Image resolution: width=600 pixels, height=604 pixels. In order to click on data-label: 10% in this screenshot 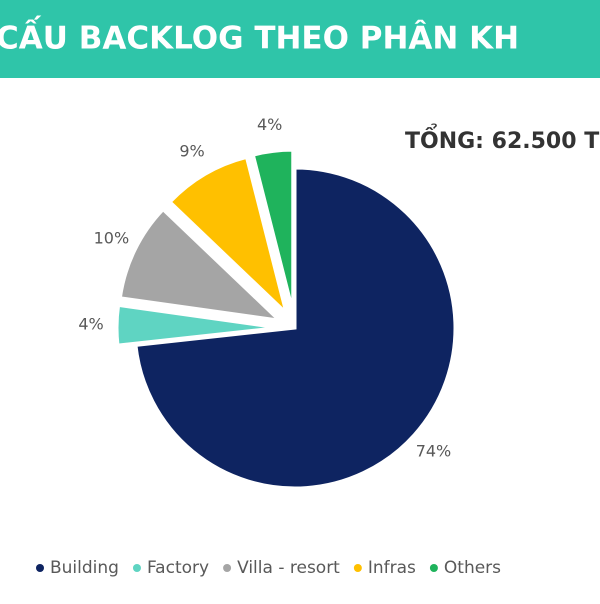, I will do `click(112, 238)`.